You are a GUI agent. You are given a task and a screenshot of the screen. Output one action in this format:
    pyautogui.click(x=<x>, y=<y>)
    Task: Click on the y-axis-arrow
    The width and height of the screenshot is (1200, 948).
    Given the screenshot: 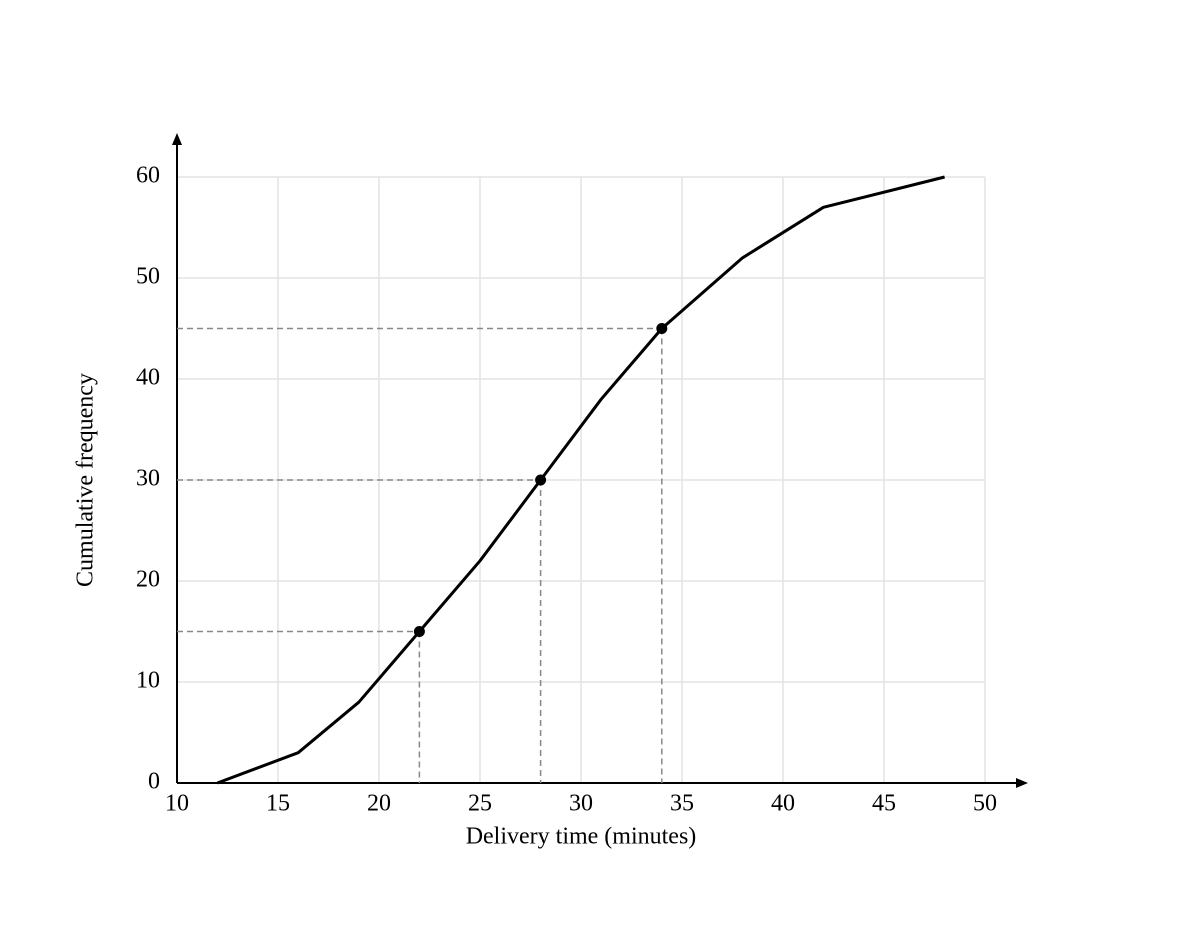 What is the action you would take?
    pyautogui.click(x=177, y=139)
    